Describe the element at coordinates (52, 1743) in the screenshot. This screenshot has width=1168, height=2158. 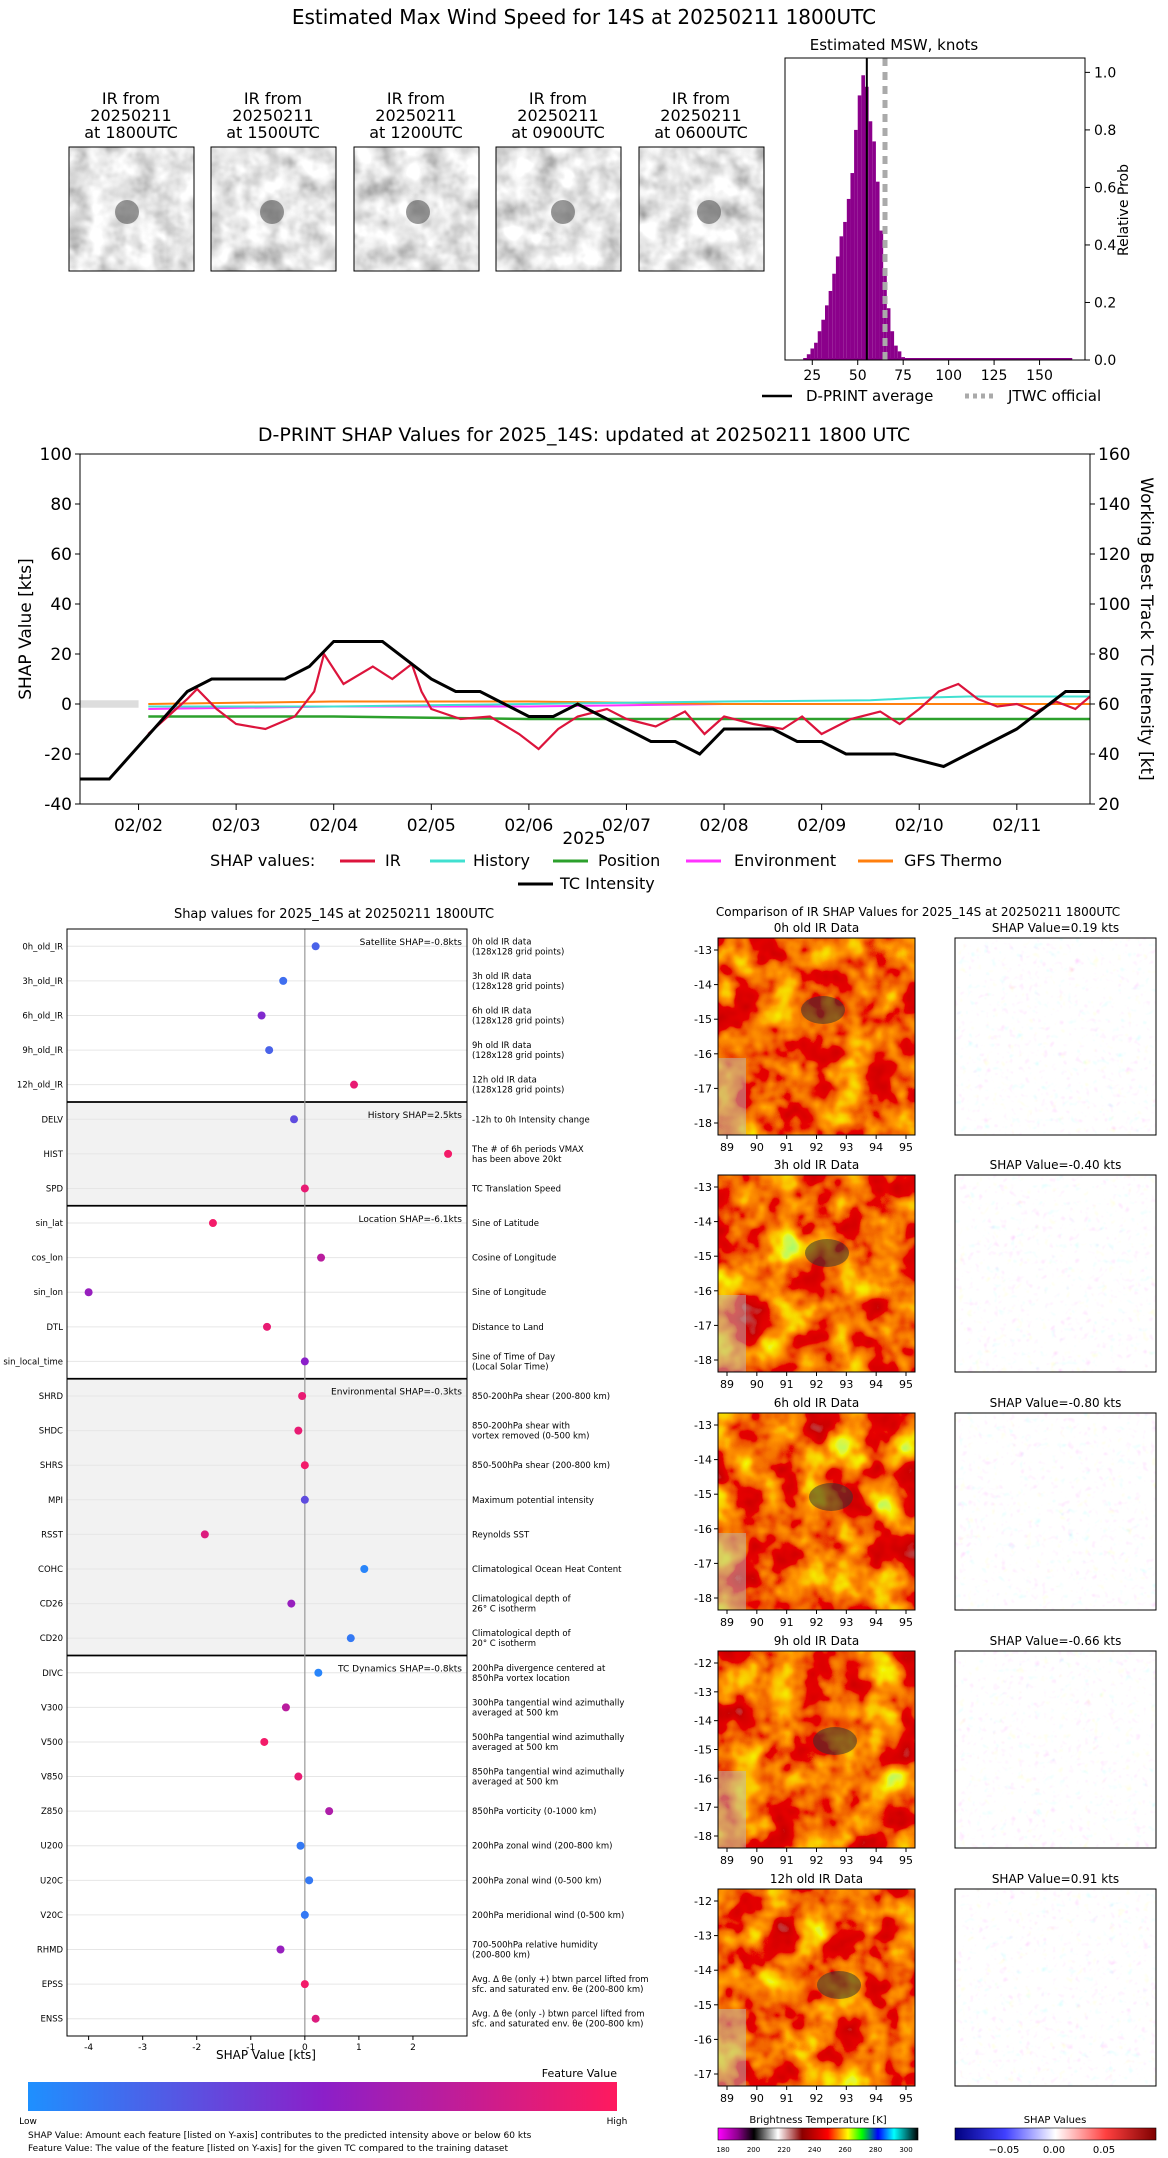
I see `feature-name: V500` at that location.